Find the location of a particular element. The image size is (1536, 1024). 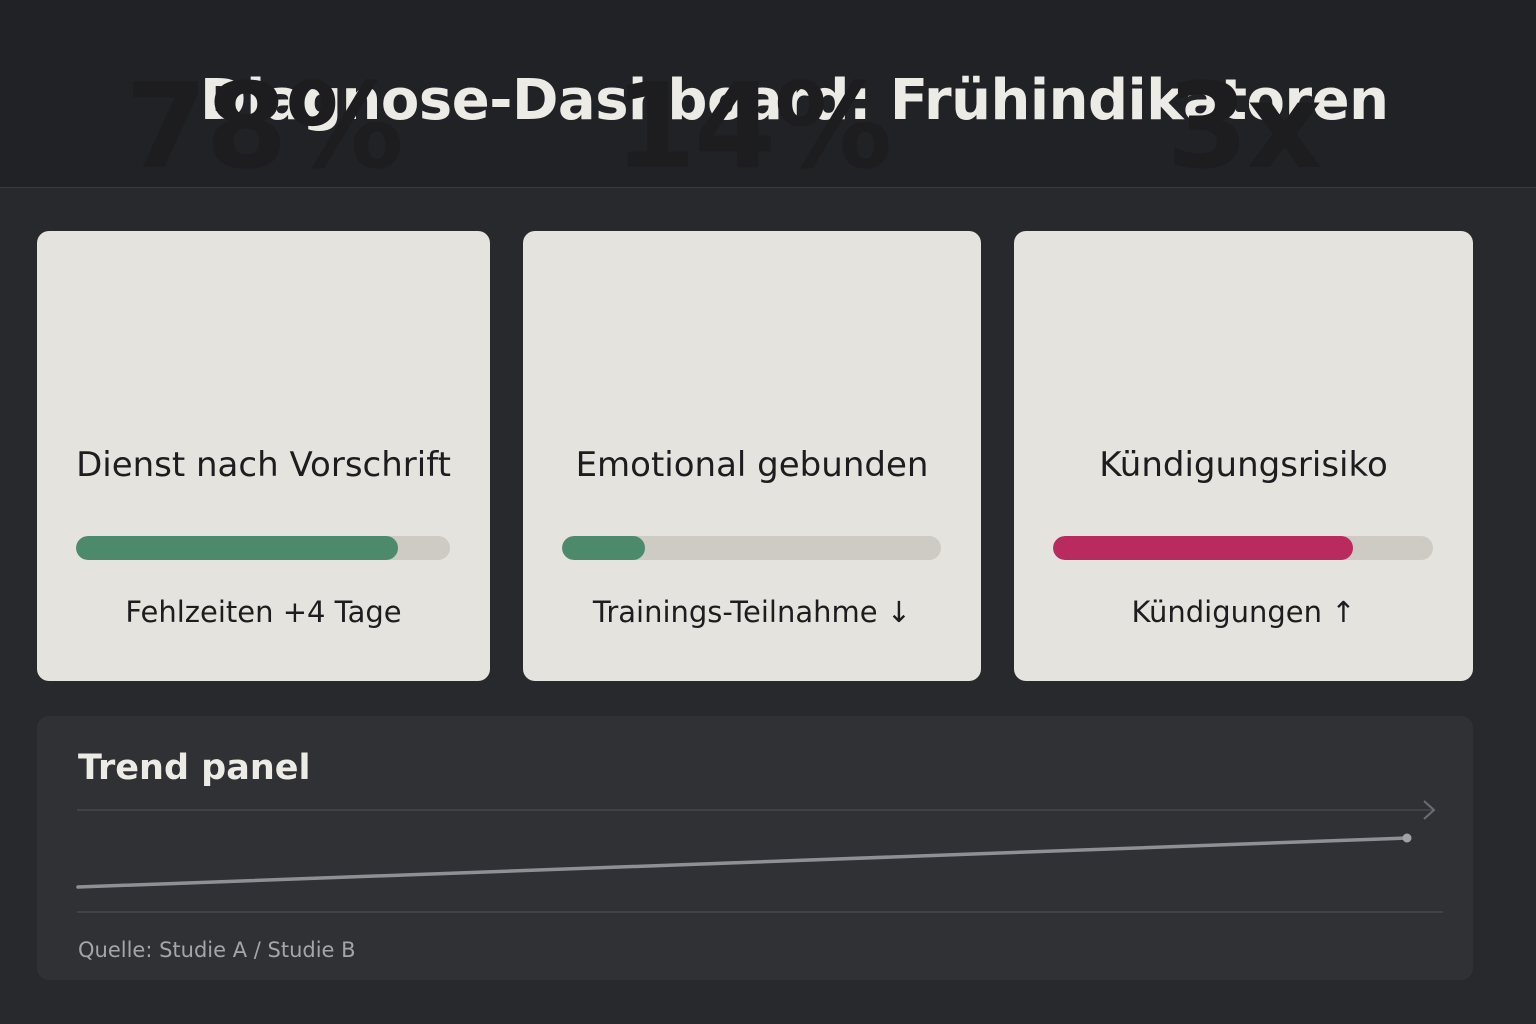

kpi-label: Dienst nach Vorschrift is located at coordinates (263, 465).